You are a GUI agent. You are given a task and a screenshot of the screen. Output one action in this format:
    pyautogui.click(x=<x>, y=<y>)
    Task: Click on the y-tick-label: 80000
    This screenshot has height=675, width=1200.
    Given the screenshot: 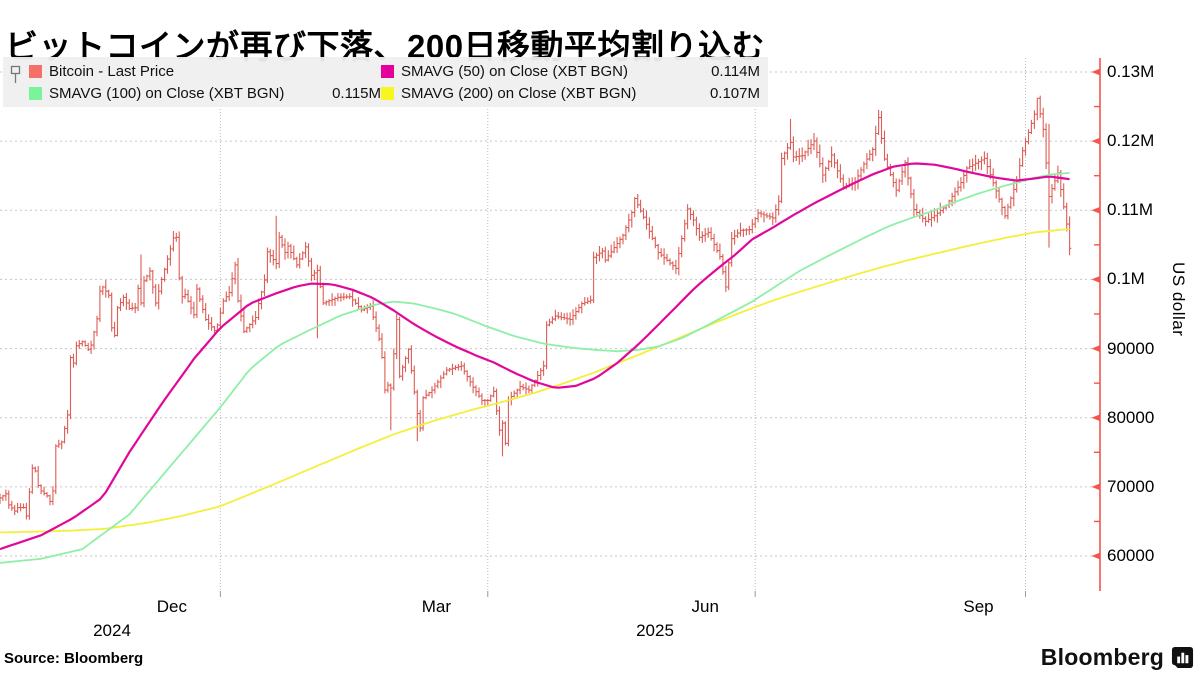 What is the action you would take?
    pyautogui.click(x=1131, y=417)
    